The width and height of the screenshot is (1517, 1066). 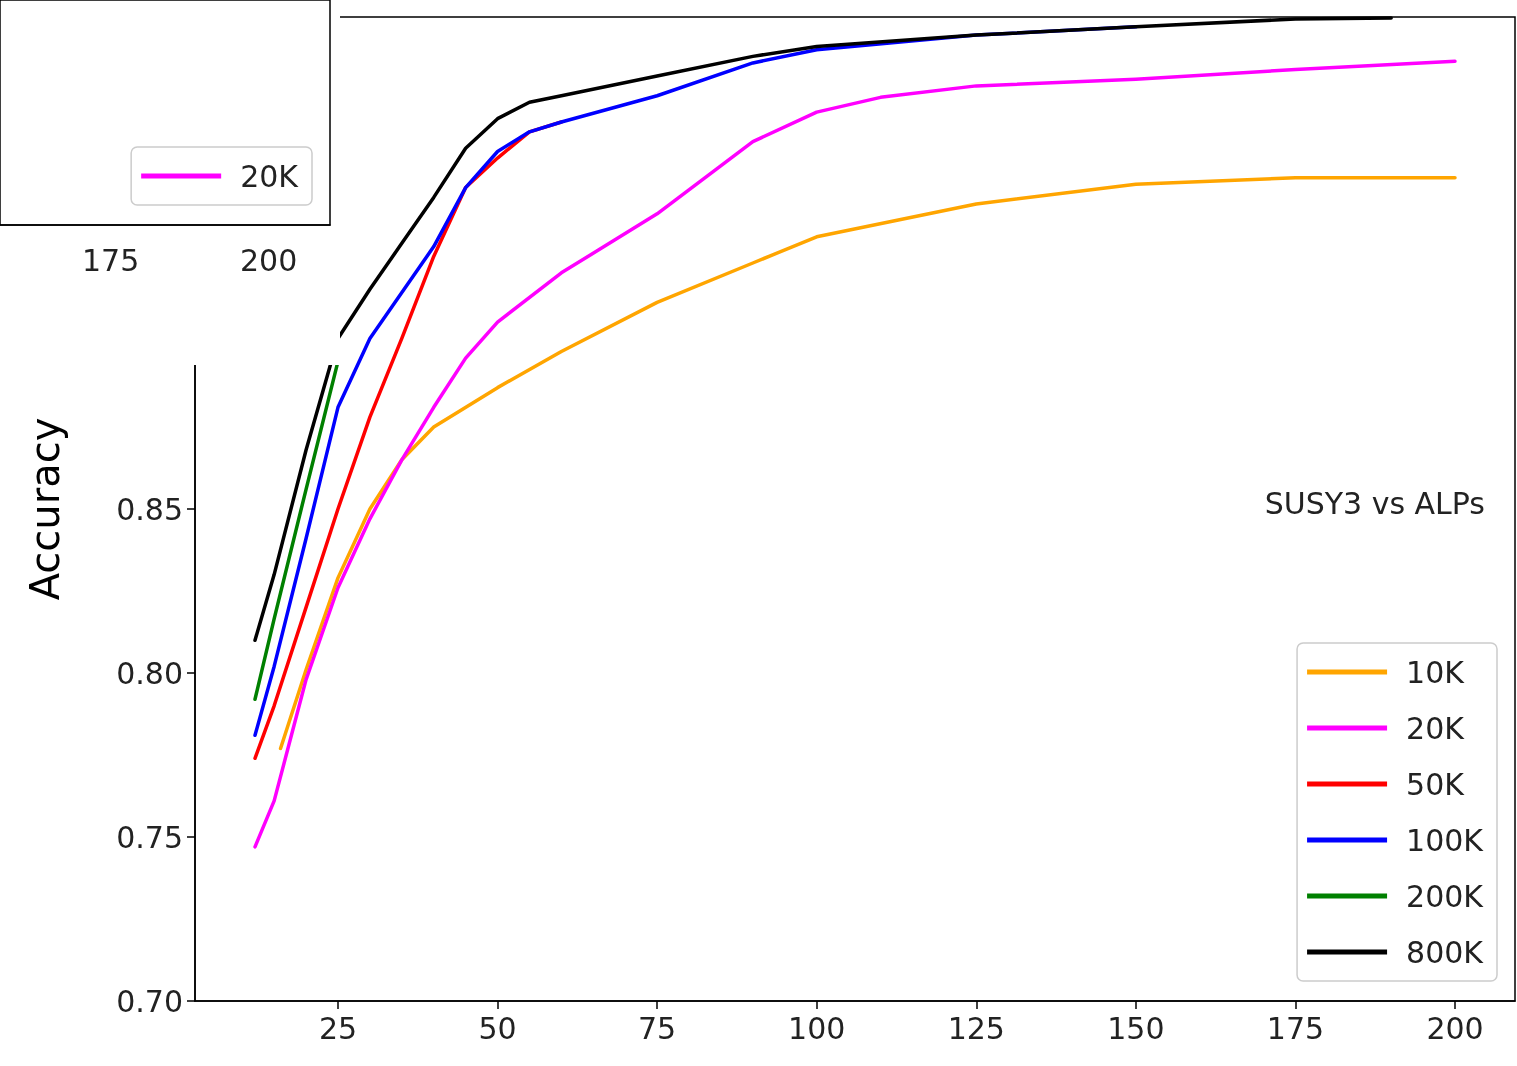 What do you see at coordinates (149, 509) in the screenshot?
I see `y-tick-label: 0.85` at bounding box center [149, 509].